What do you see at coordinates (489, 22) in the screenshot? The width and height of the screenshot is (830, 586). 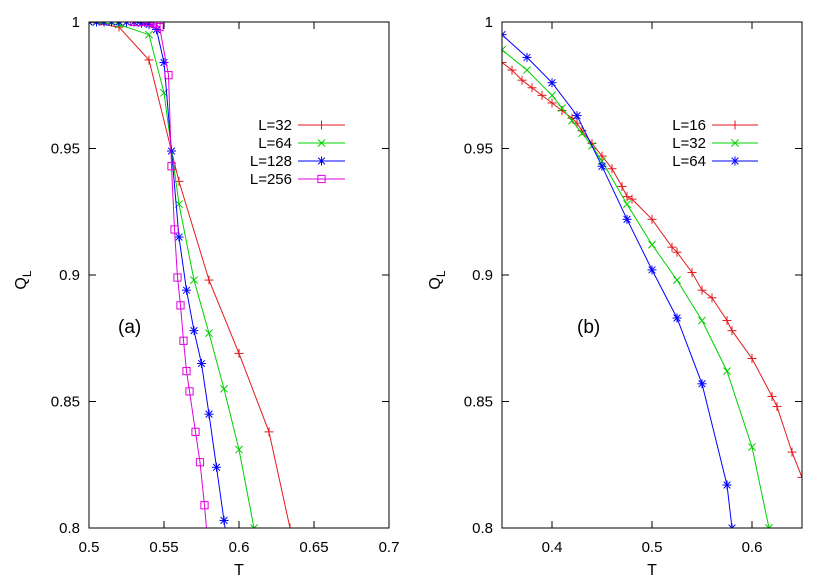 I see `y-tick-label: 1` at bounding box center [489, 22].